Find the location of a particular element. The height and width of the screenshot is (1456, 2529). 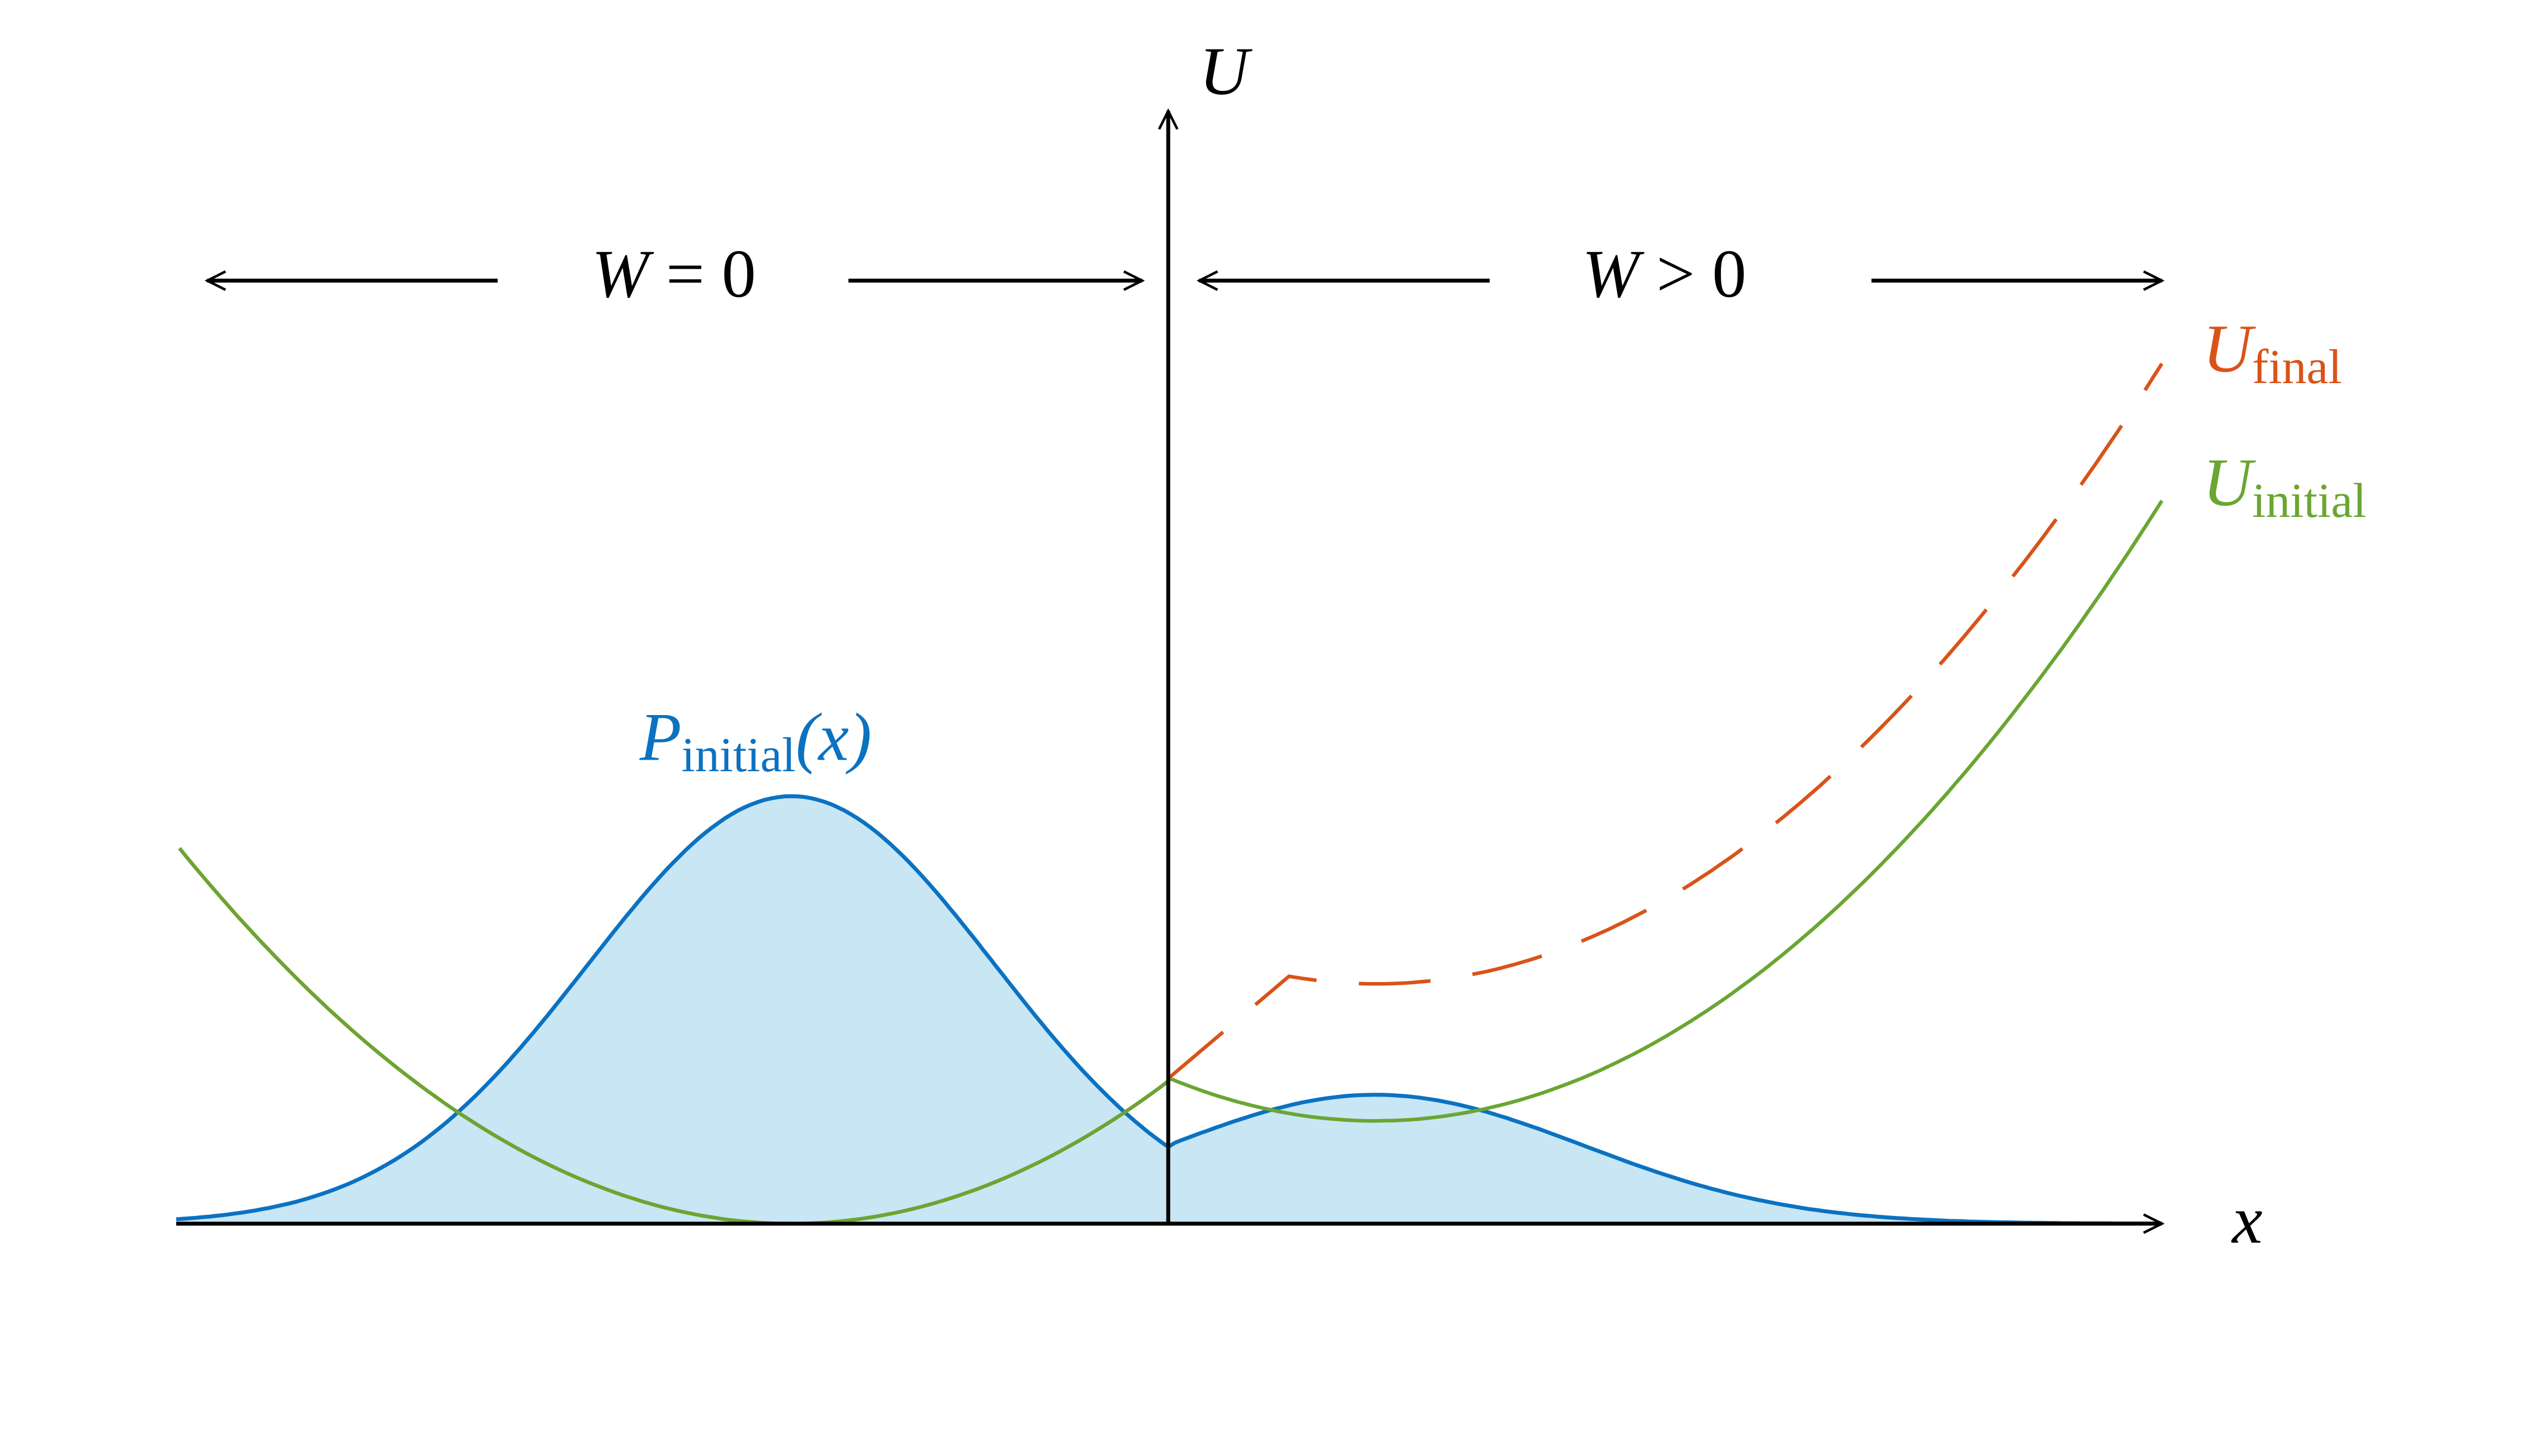

curve-label: Ufinal is located at coordinates (2272, 352).